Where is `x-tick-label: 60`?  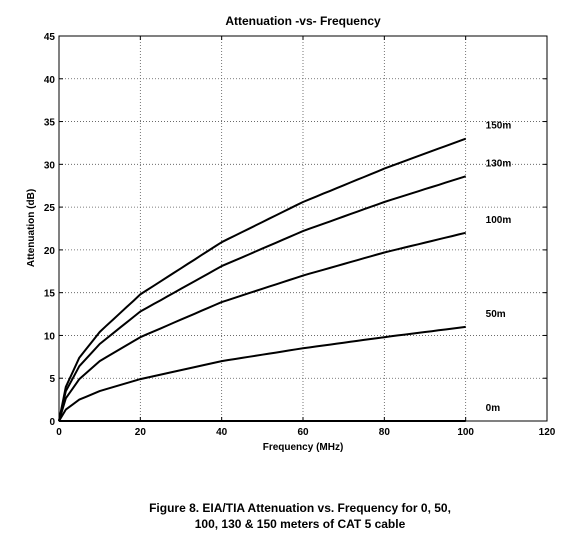 x-tick-label: 60 is located at coordinates (303, 432).